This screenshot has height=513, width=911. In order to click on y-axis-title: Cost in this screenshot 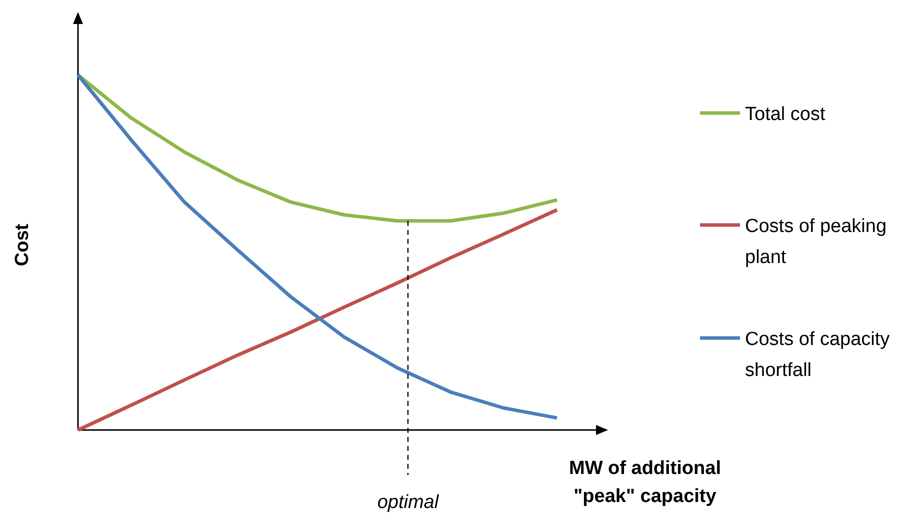, I will do `click(22, 244)`.